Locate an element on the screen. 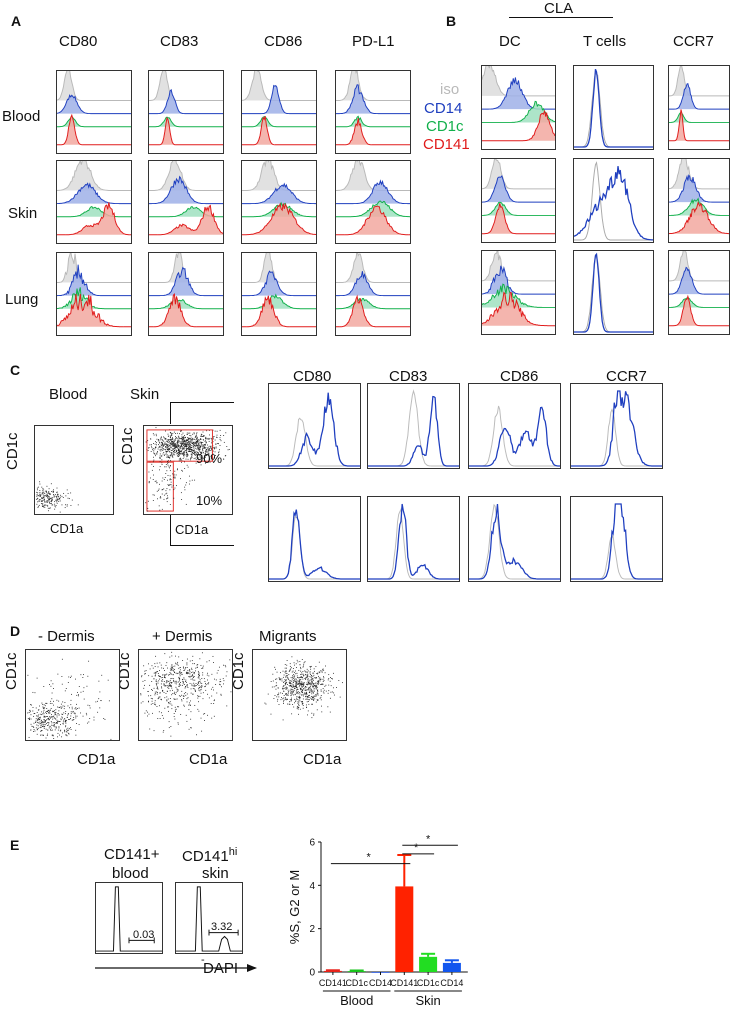 This screenshot has height=1013, width=747. c-hist-header: CCR7 is located at coordinates (626, 376).